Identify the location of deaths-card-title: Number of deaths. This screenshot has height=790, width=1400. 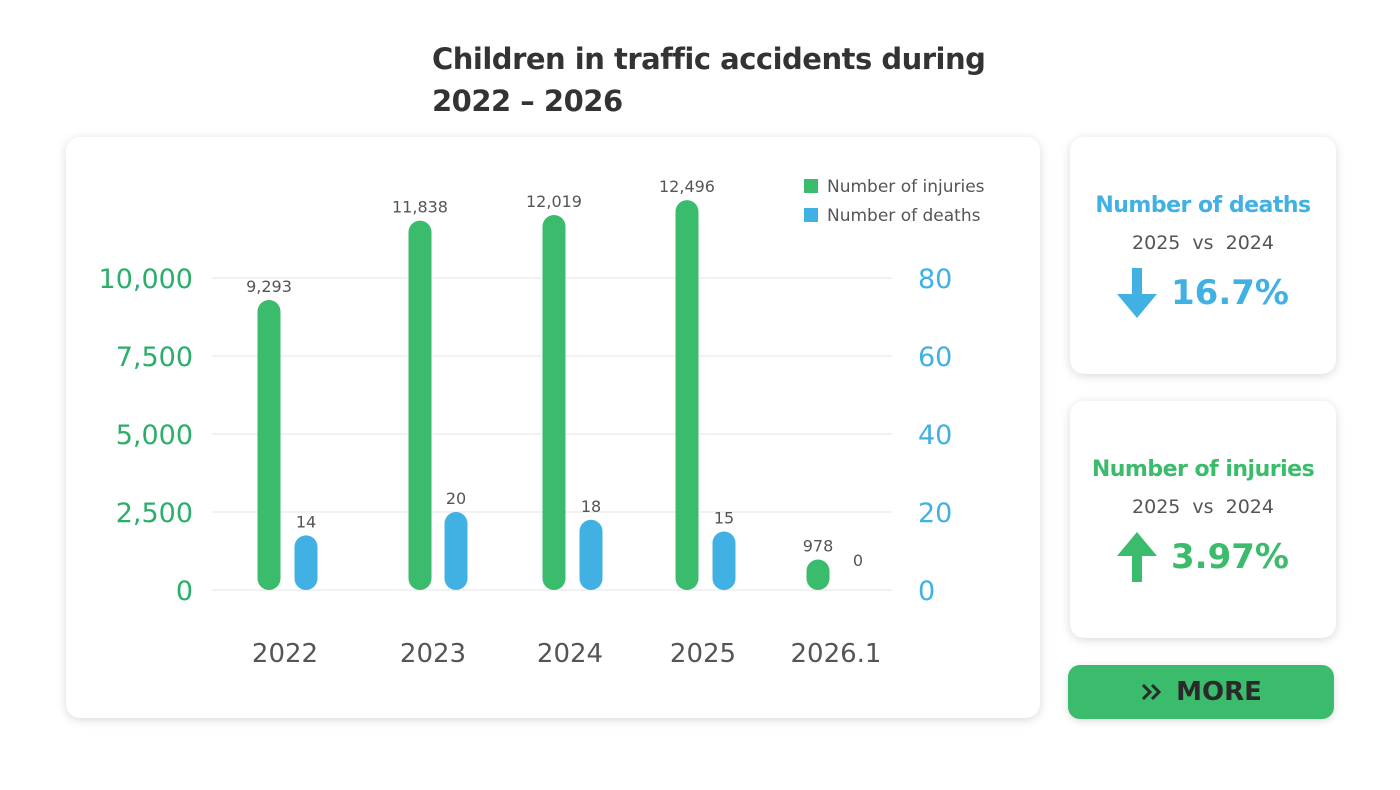
(1203, 205).